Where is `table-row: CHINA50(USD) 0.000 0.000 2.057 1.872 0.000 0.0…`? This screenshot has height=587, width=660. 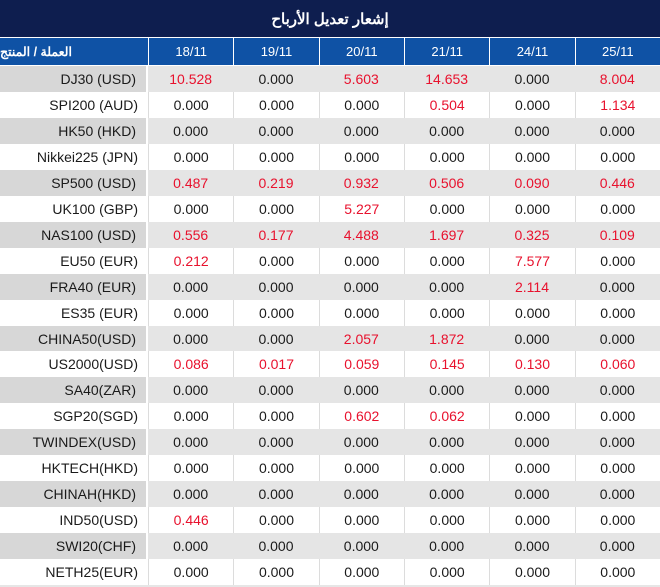 table-row: CHINA50(USD) 0.000 0.000 2.057 1.872 0.000 0.0… is located at coordinates (330, 338).